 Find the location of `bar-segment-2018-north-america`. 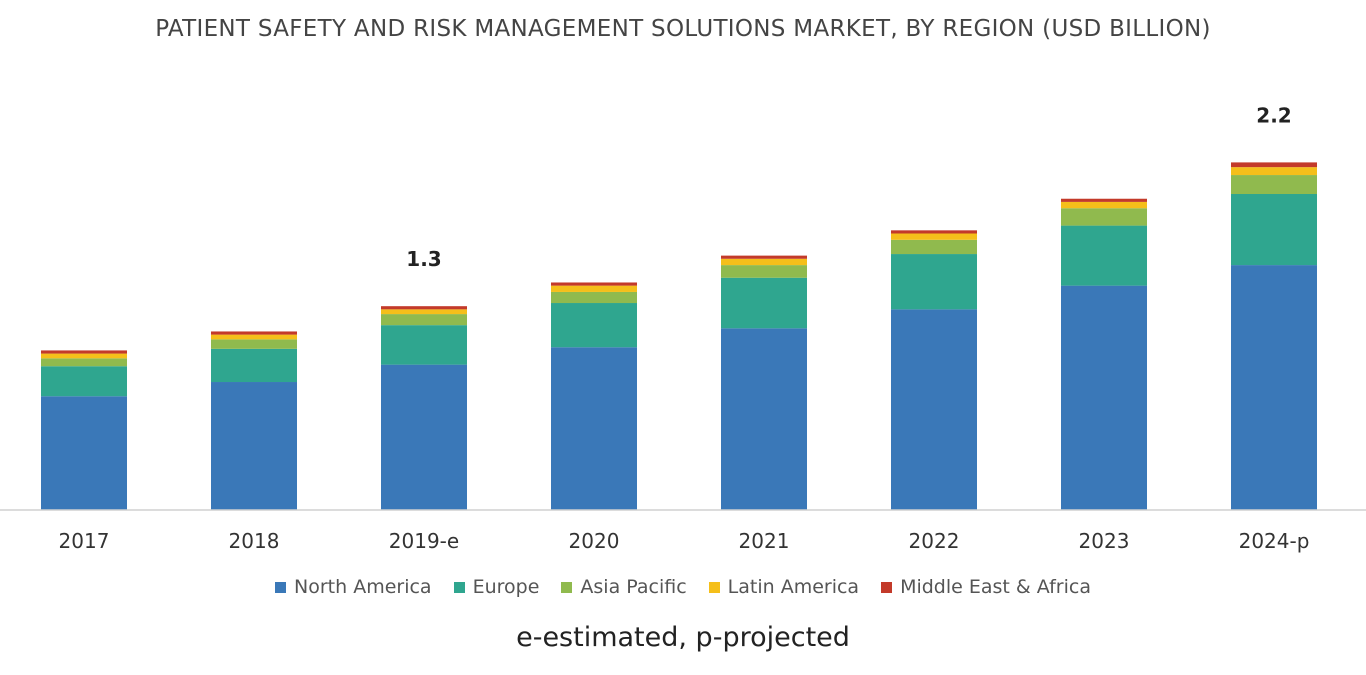

bar-segment-2018-north-america is located at coordinates (254, 446).